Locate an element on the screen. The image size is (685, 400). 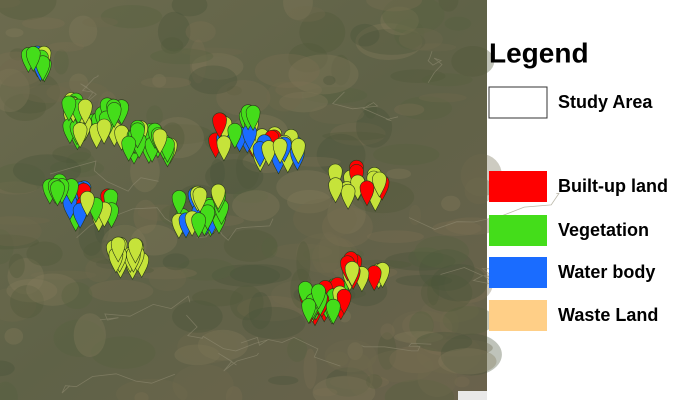
legend-swatch is located at coordinates (518, 272).